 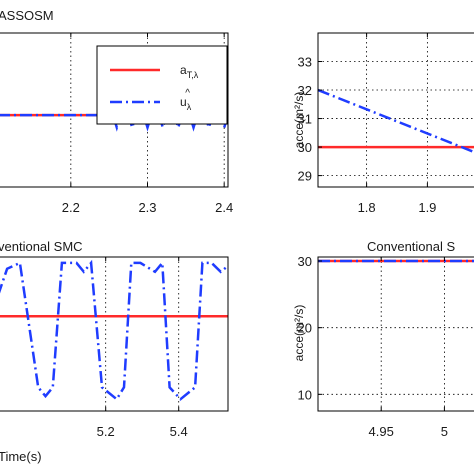 What do you see at coordinates (114, 330) in the screenshot?
I see `panel3-series-estimate` at bounding box center [114, 330].